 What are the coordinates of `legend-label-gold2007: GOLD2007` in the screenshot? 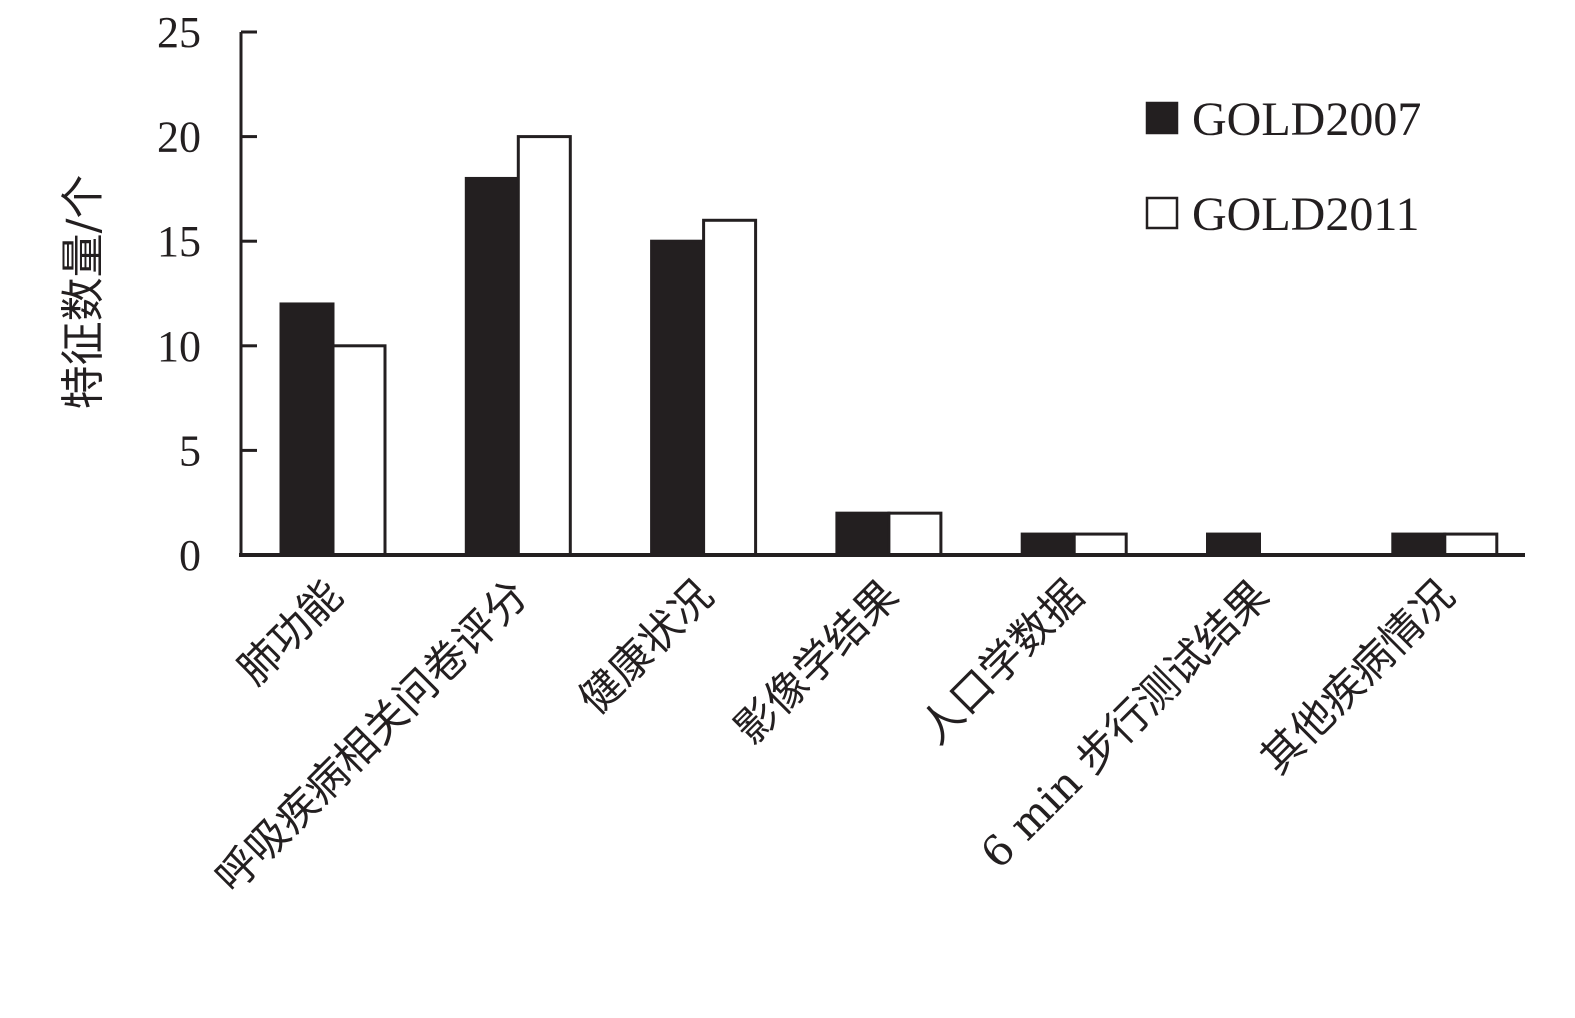 It's located at (1306, 119).